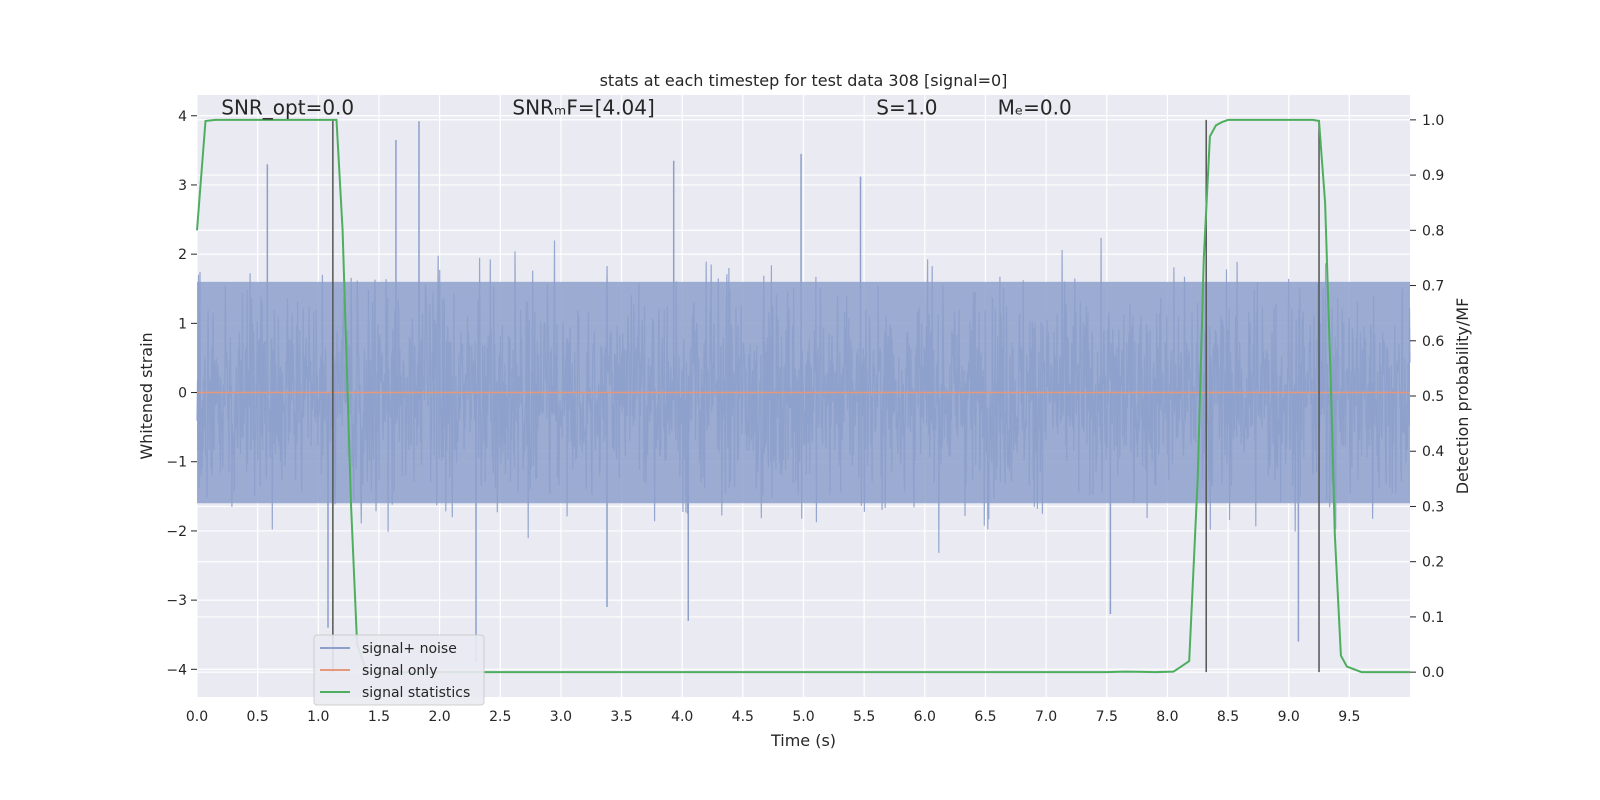  I want to click on annotation-s-value: S=1.0, so click(906, 107).